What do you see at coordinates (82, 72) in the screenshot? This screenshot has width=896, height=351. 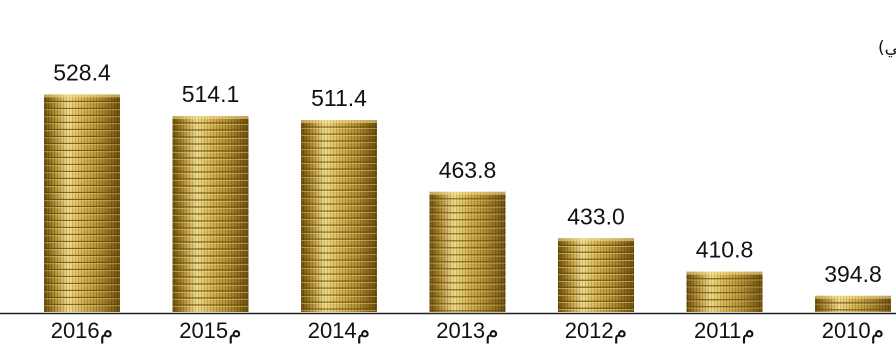 I see `value-label: 528.4` at bounding box center [82, 72].